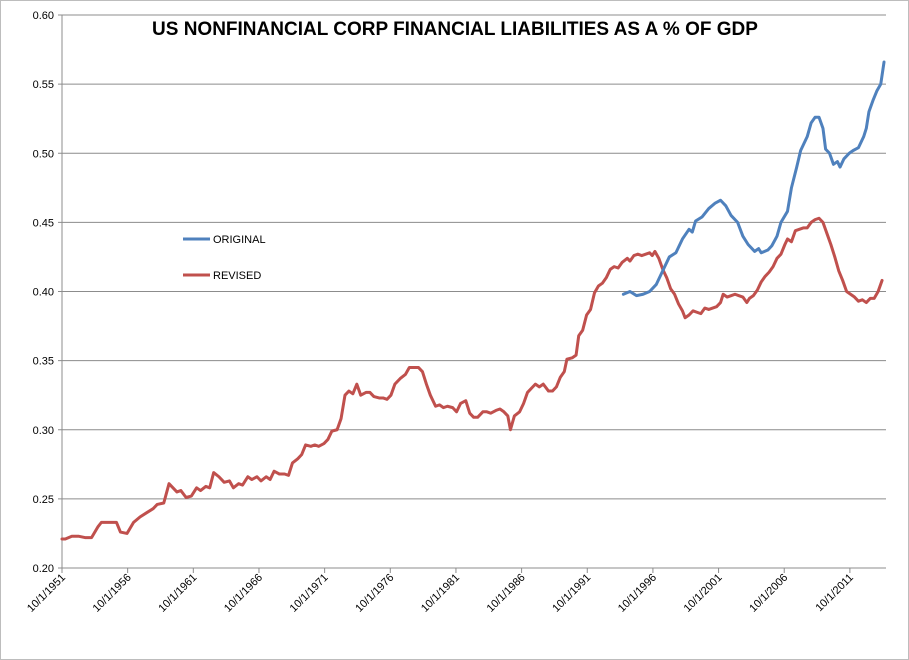 This screenshot has width=909, height=660. I want to click on y-tick-labels: 0.20 0.25 0.30 0.35 0.40 0.45 0.50 0.55 0.60, so click(47, 292).